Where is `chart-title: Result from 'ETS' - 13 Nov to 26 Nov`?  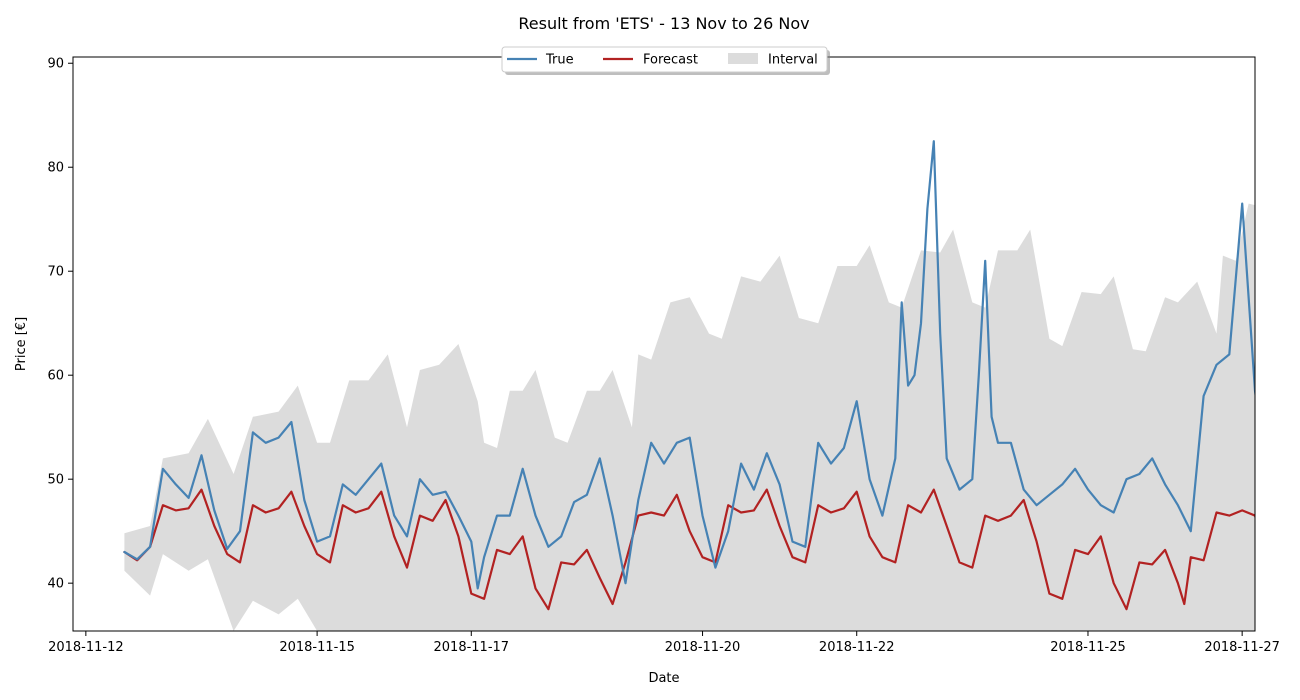
chart-title: Result from 'ETS' - 13 Nov to 26 Nov is located at coordinates (663, 23).